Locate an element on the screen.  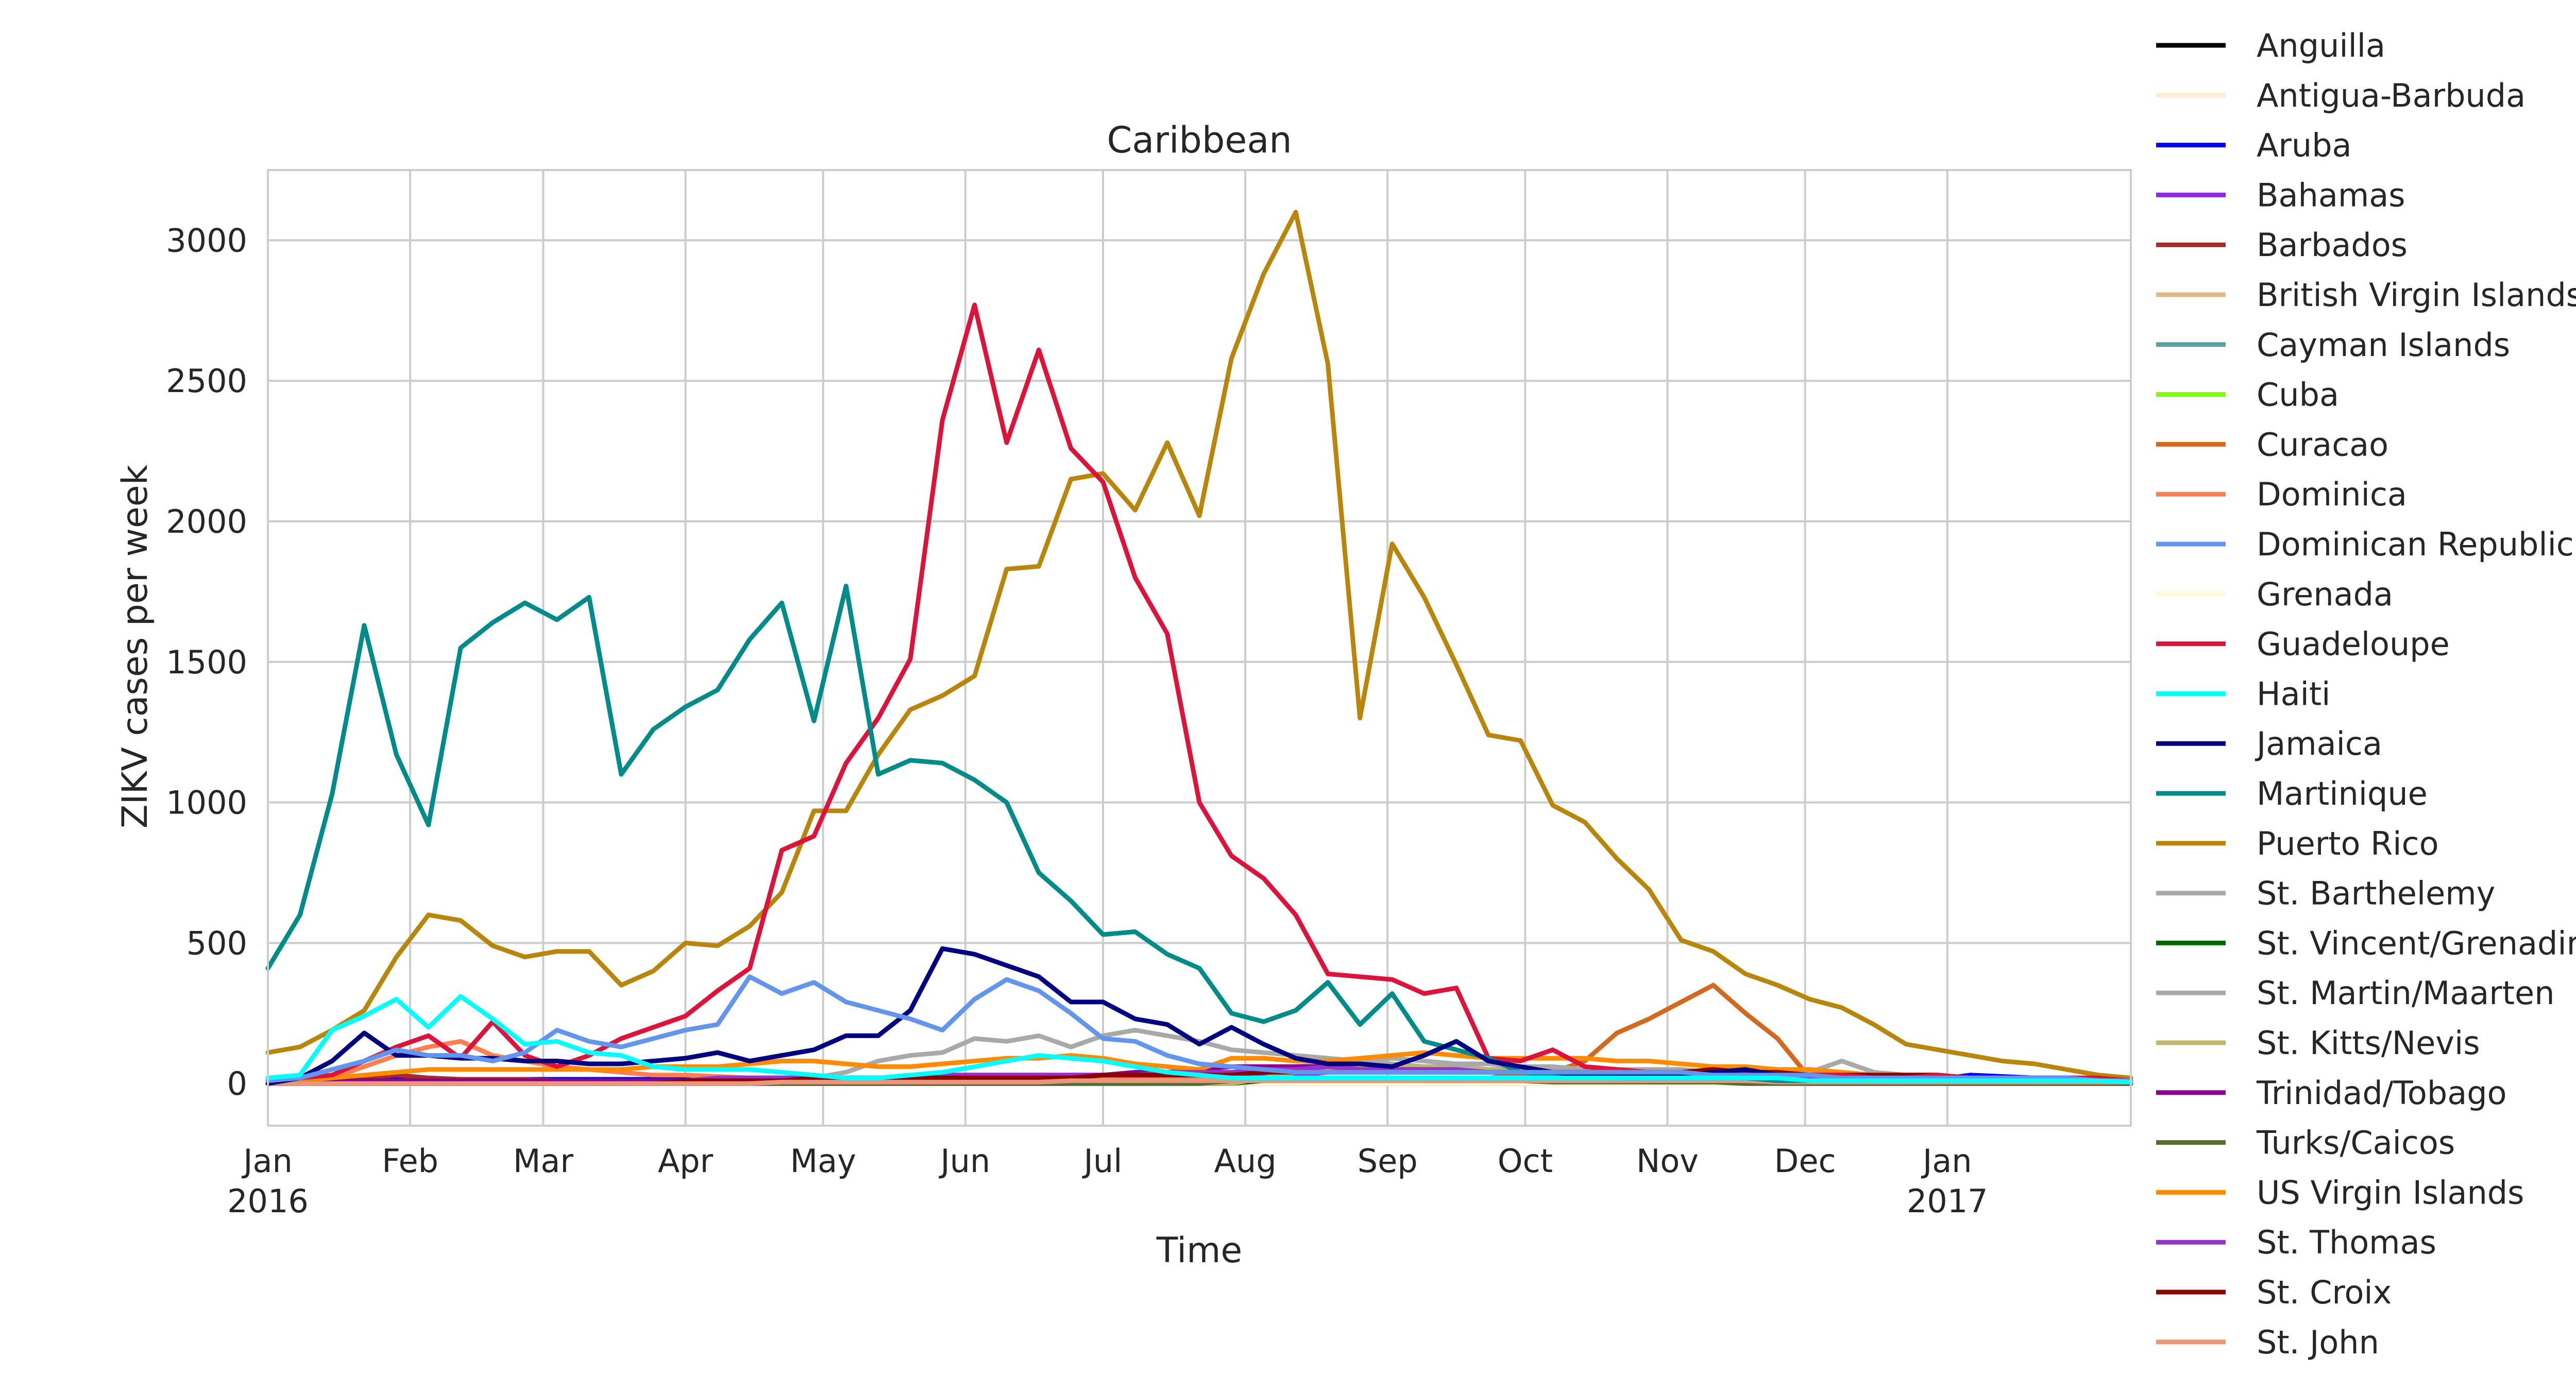
legend-label-st-john: St. John is located at coordinates (2318, 1342).